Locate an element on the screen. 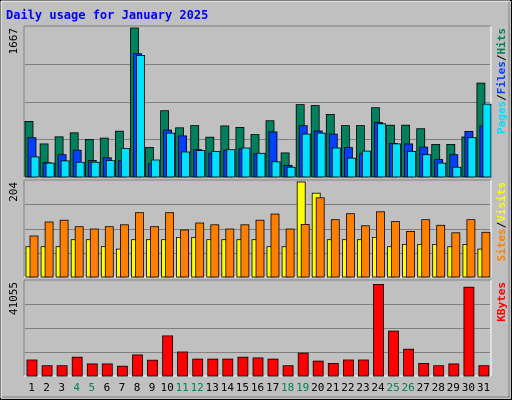  x-tick-label-20: 20 is located at coordinates (317, 387).